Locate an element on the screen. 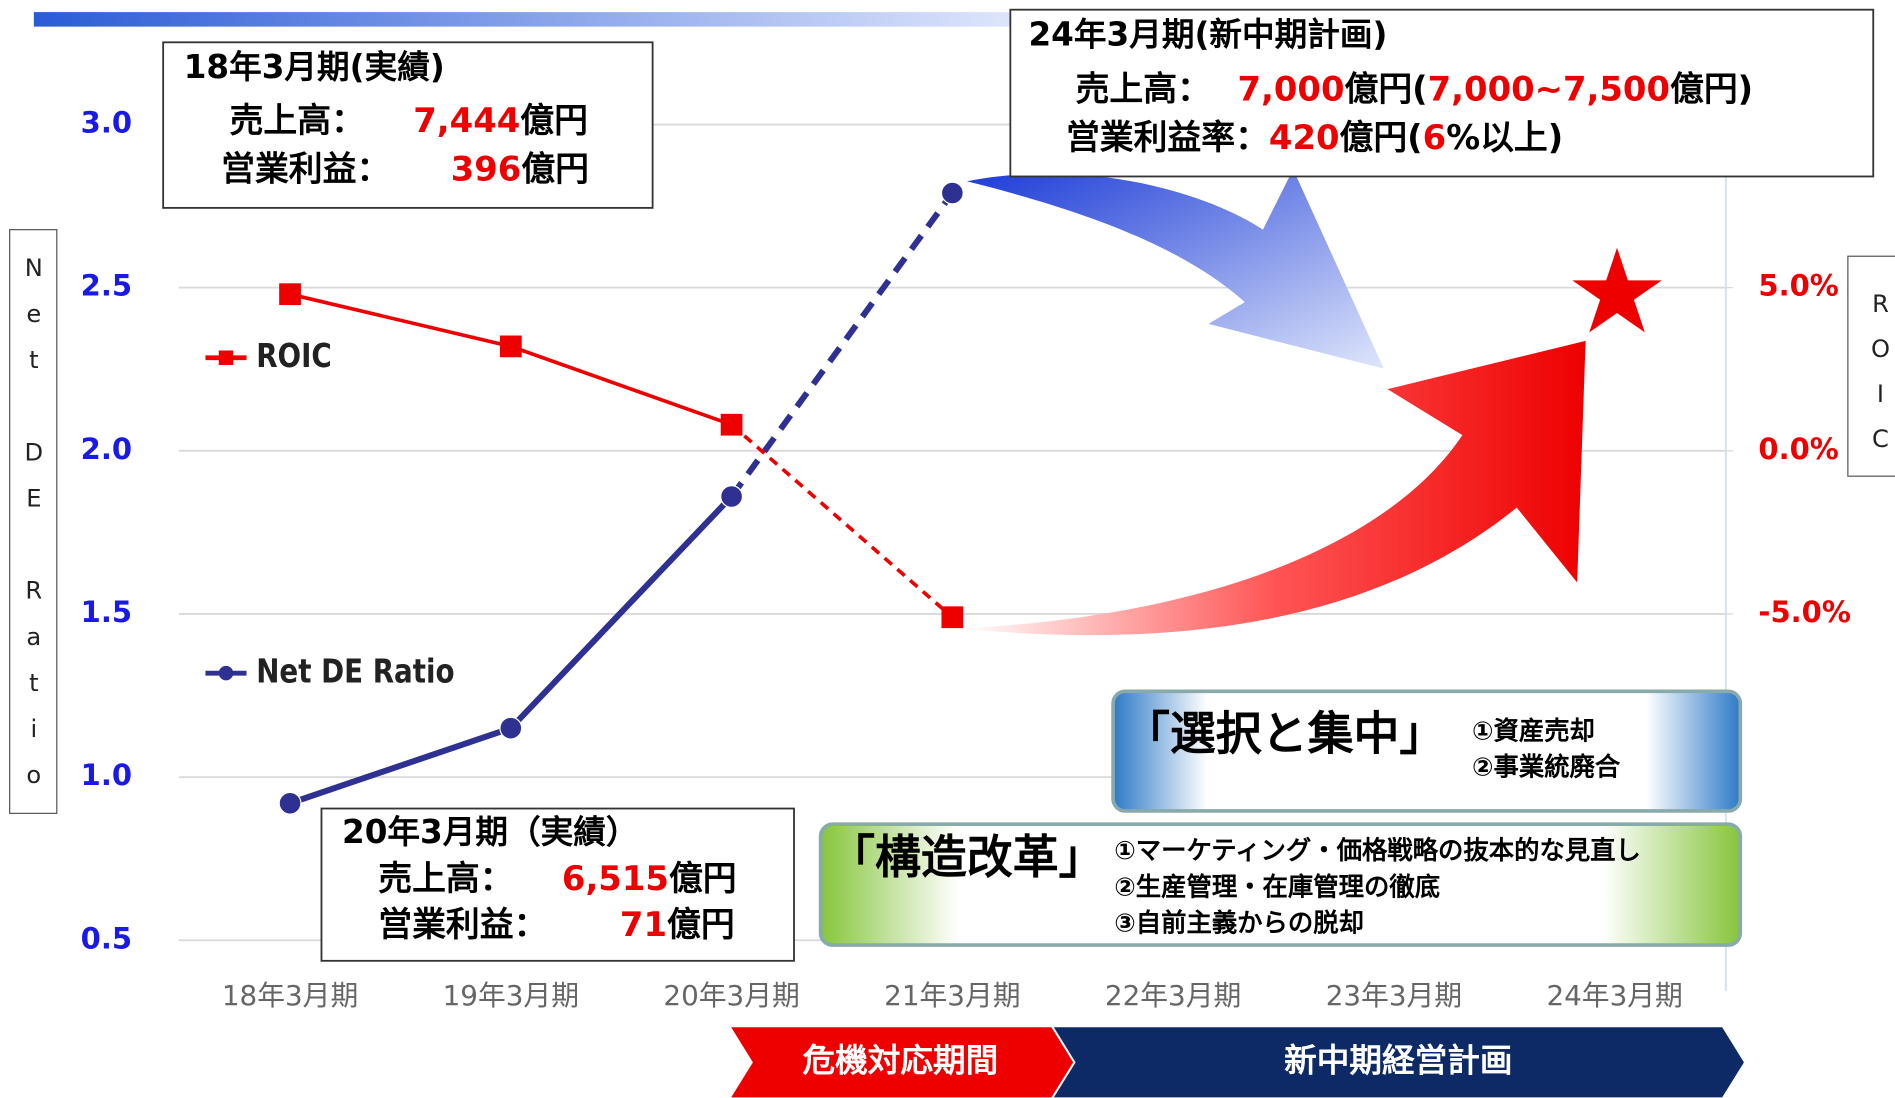 The width and height of the screenshot is (1895, 1098). y2-axis-label-box is located at coordinates (1871, 366).